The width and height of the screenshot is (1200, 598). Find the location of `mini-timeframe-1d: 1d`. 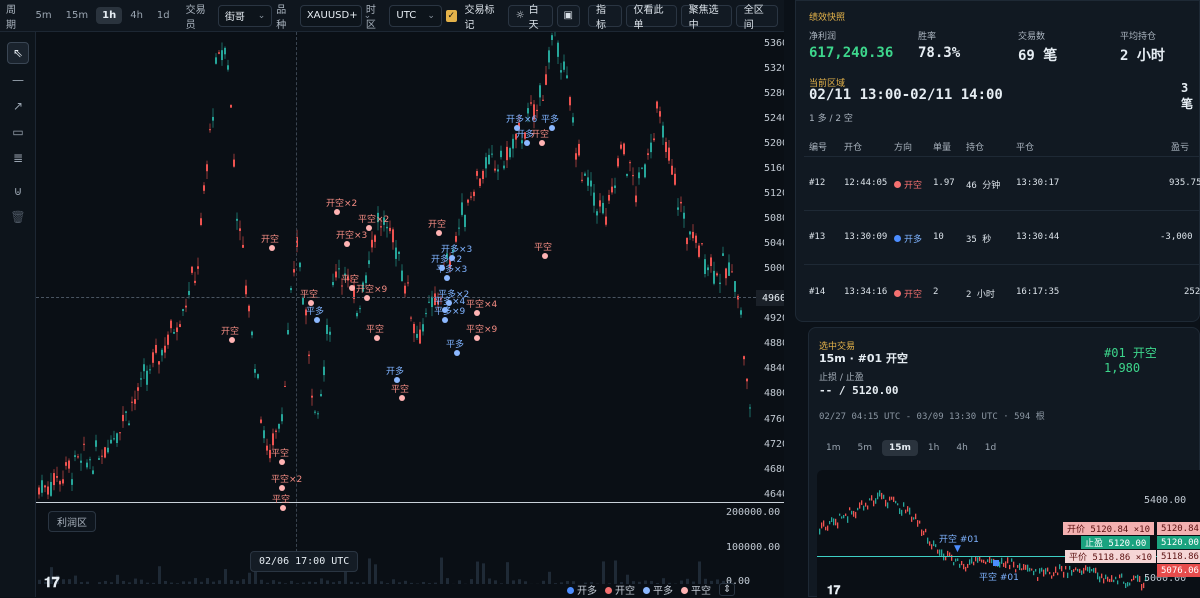

mini-timeframe-1d: 1d is located at coordinates (990, 448).